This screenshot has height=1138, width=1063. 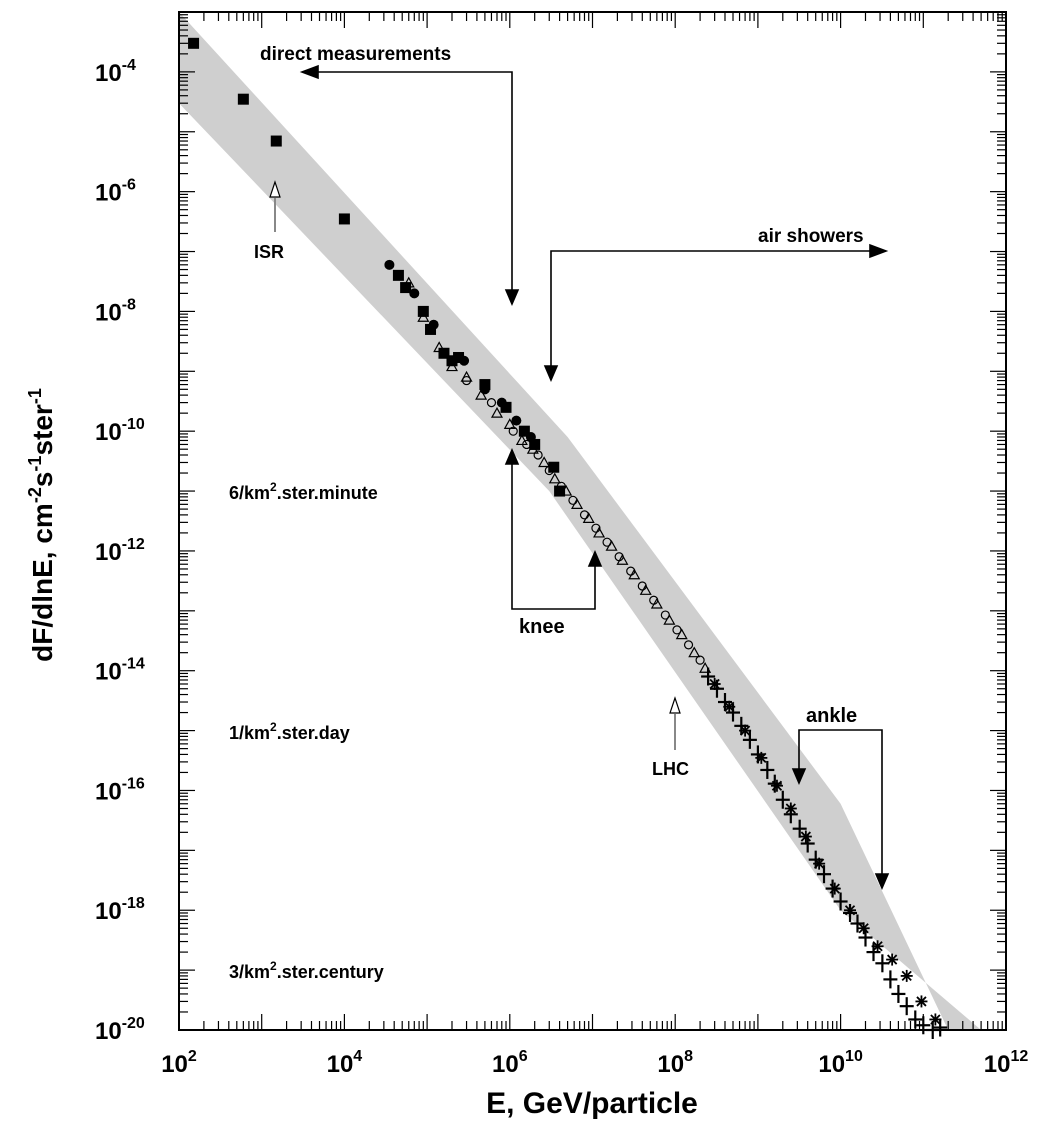 What do you see at coordinates (799, 777) in the screenshot?
I see `ankle-arrowhead-left` at bounding box center [799, 777].